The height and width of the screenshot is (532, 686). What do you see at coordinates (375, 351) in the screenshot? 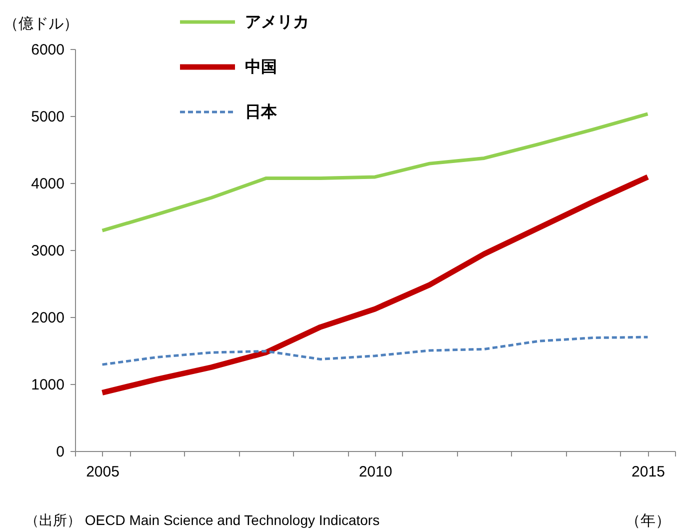
I see `line-series` at bounding box center [375, 351].